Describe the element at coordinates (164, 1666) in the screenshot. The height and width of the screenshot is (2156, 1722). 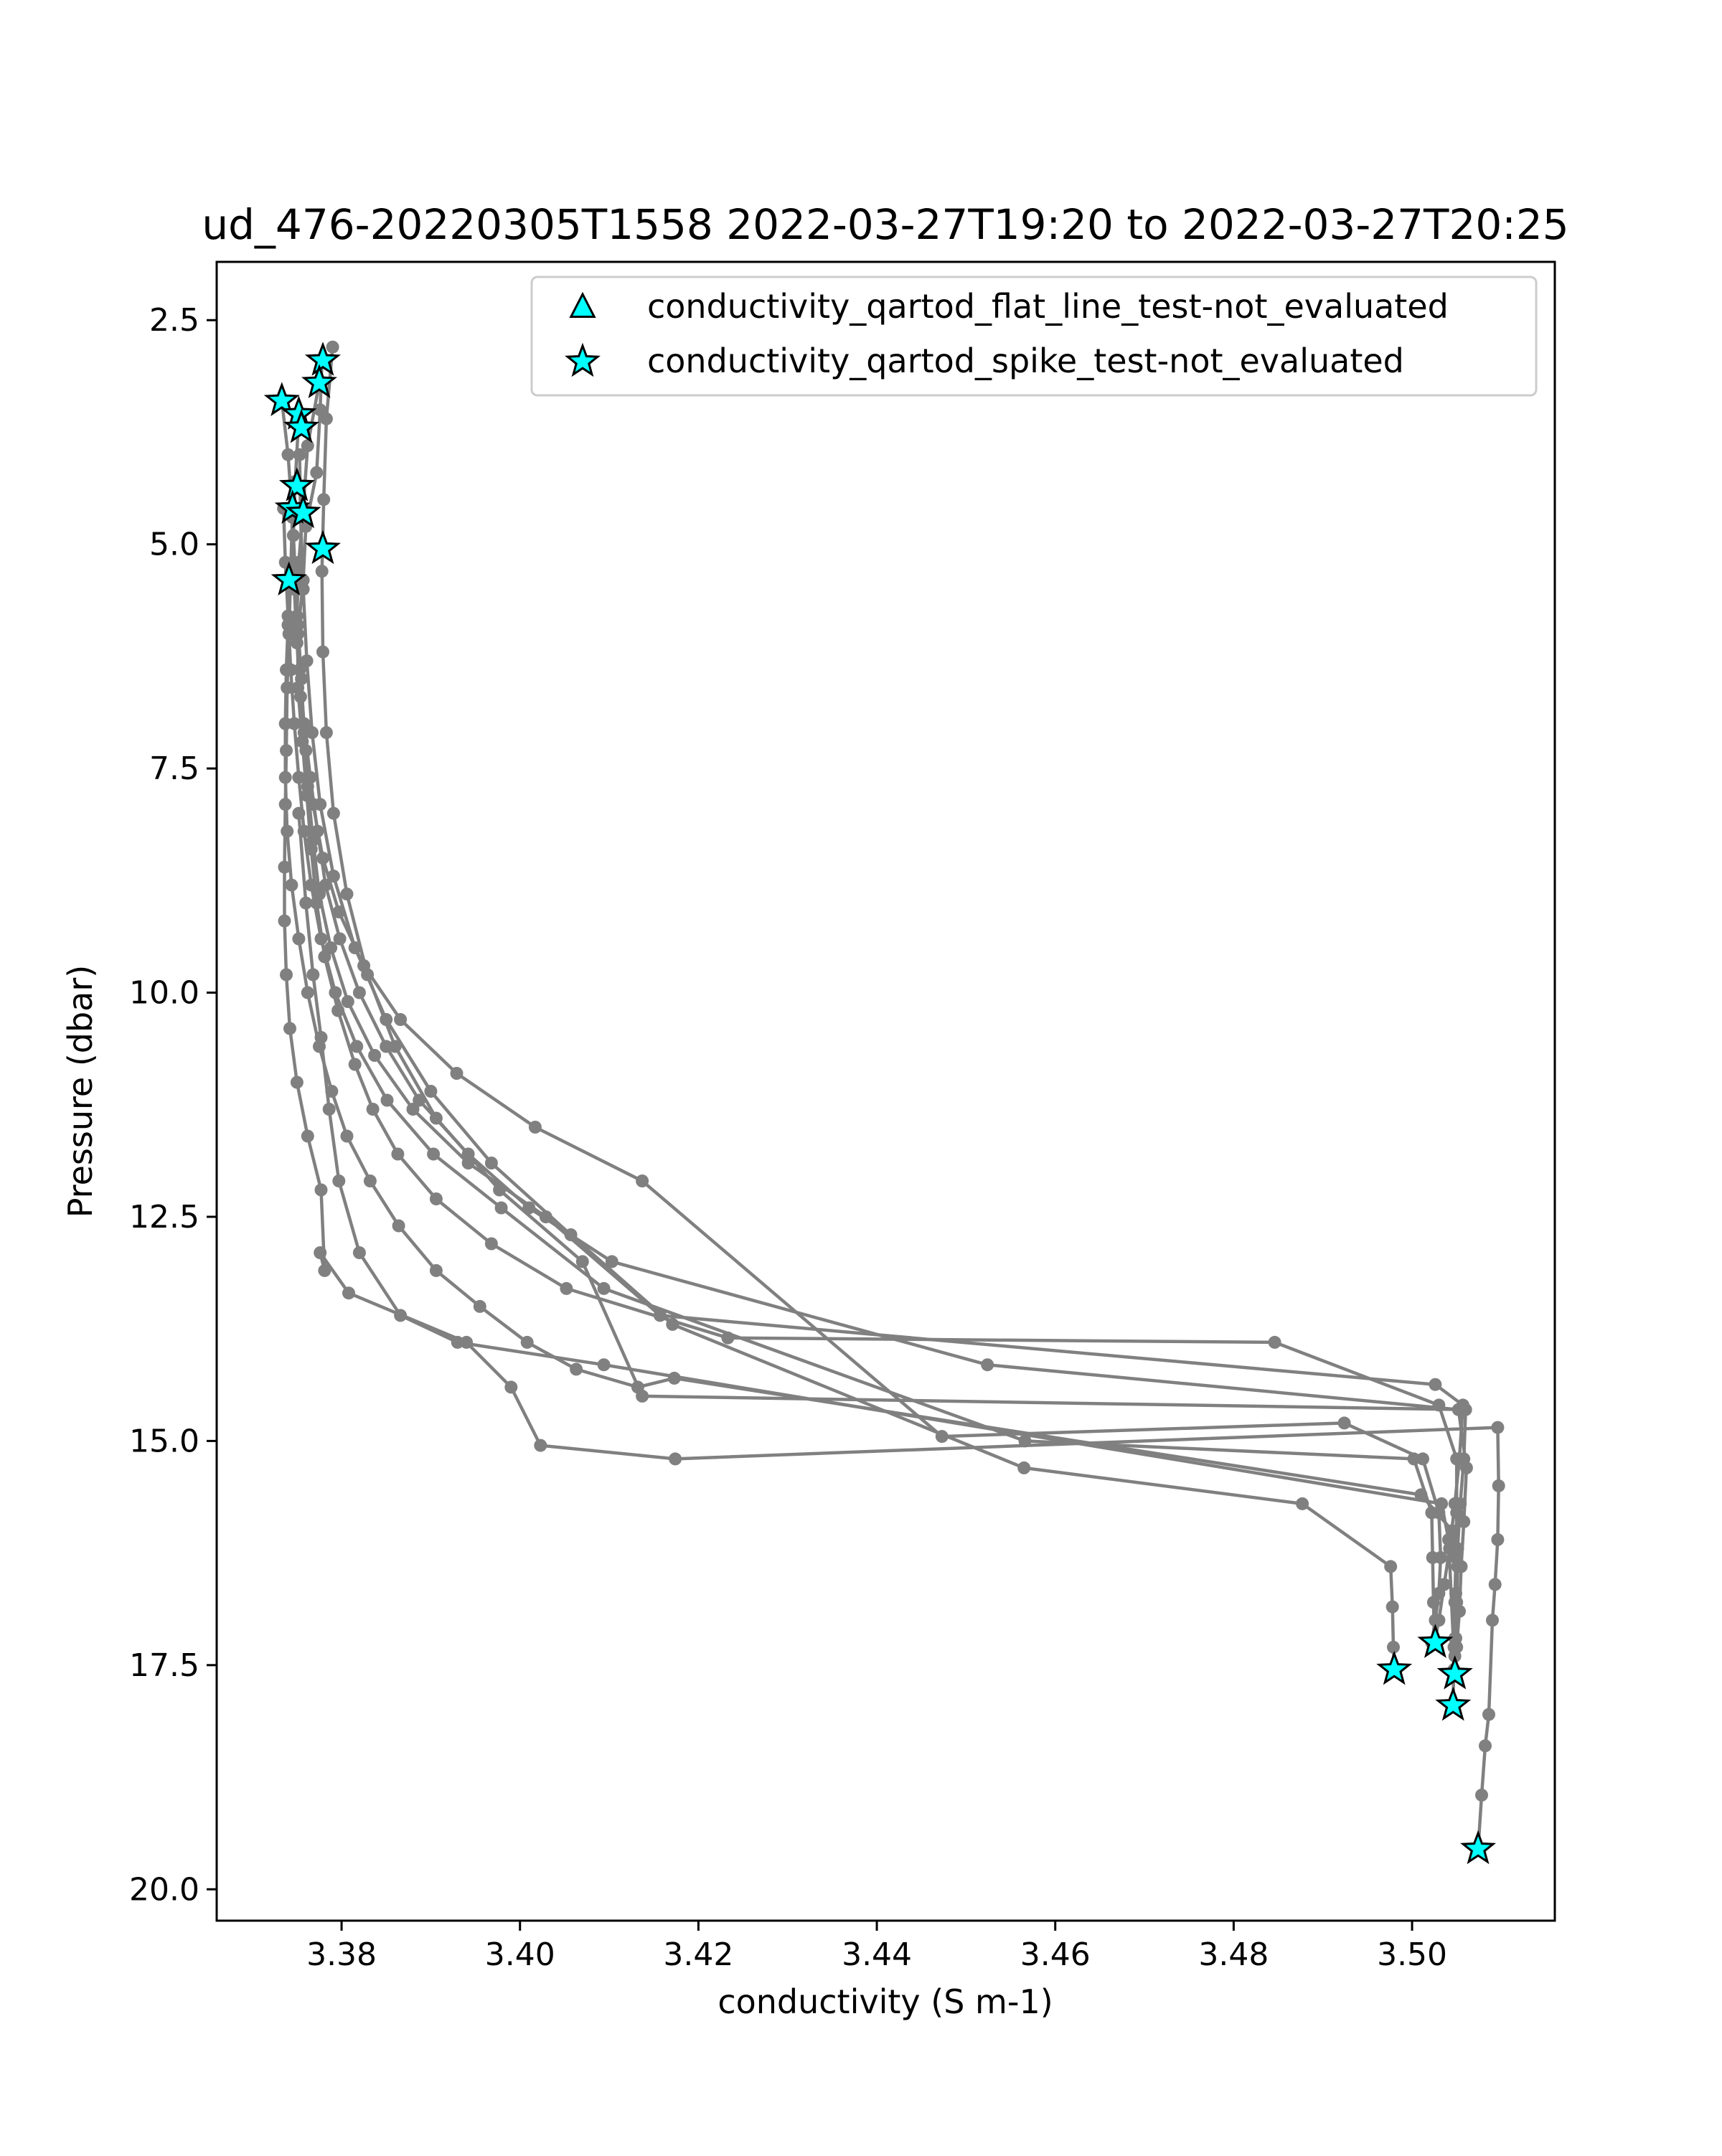
I see `y-tick-label: 17.5` at that location.